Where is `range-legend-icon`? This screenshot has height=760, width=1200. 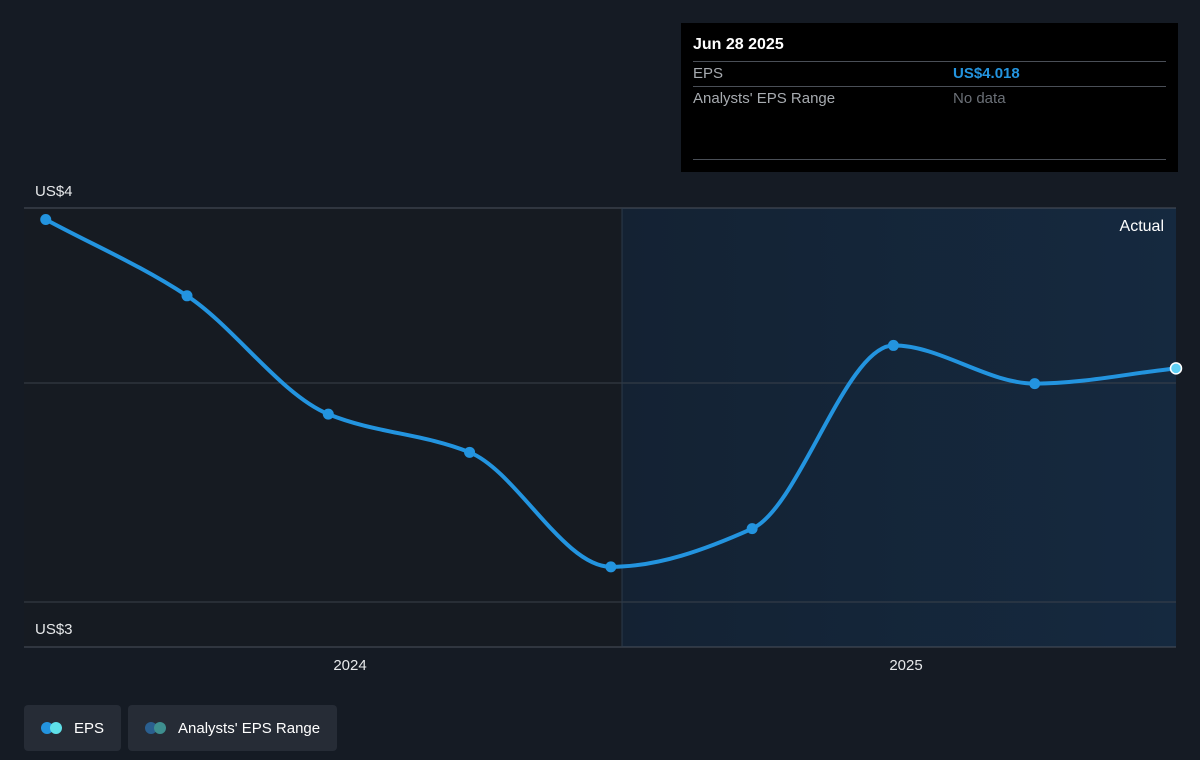
range-legend-icon is located at coordinates (157, 728).